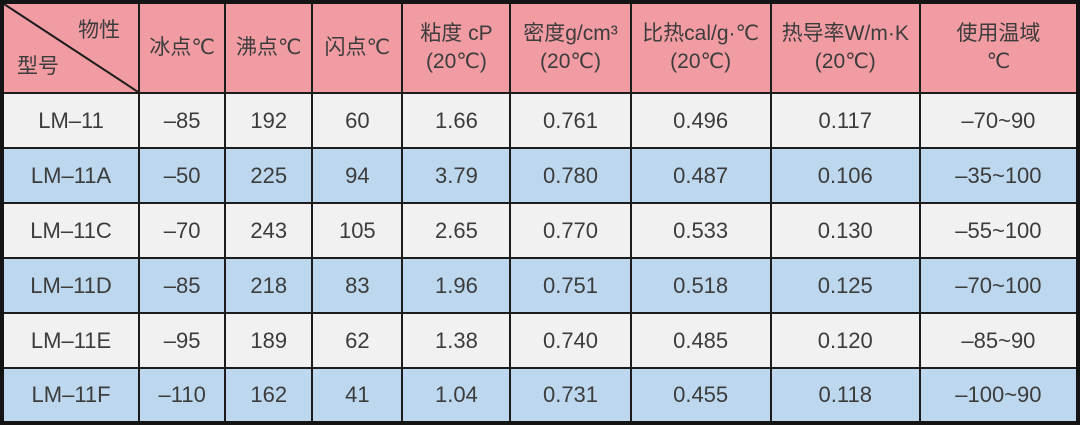 The height and width of the screenshot is (425, 1080). I want to click on header-label: 沸点℃, so click(268, 47).